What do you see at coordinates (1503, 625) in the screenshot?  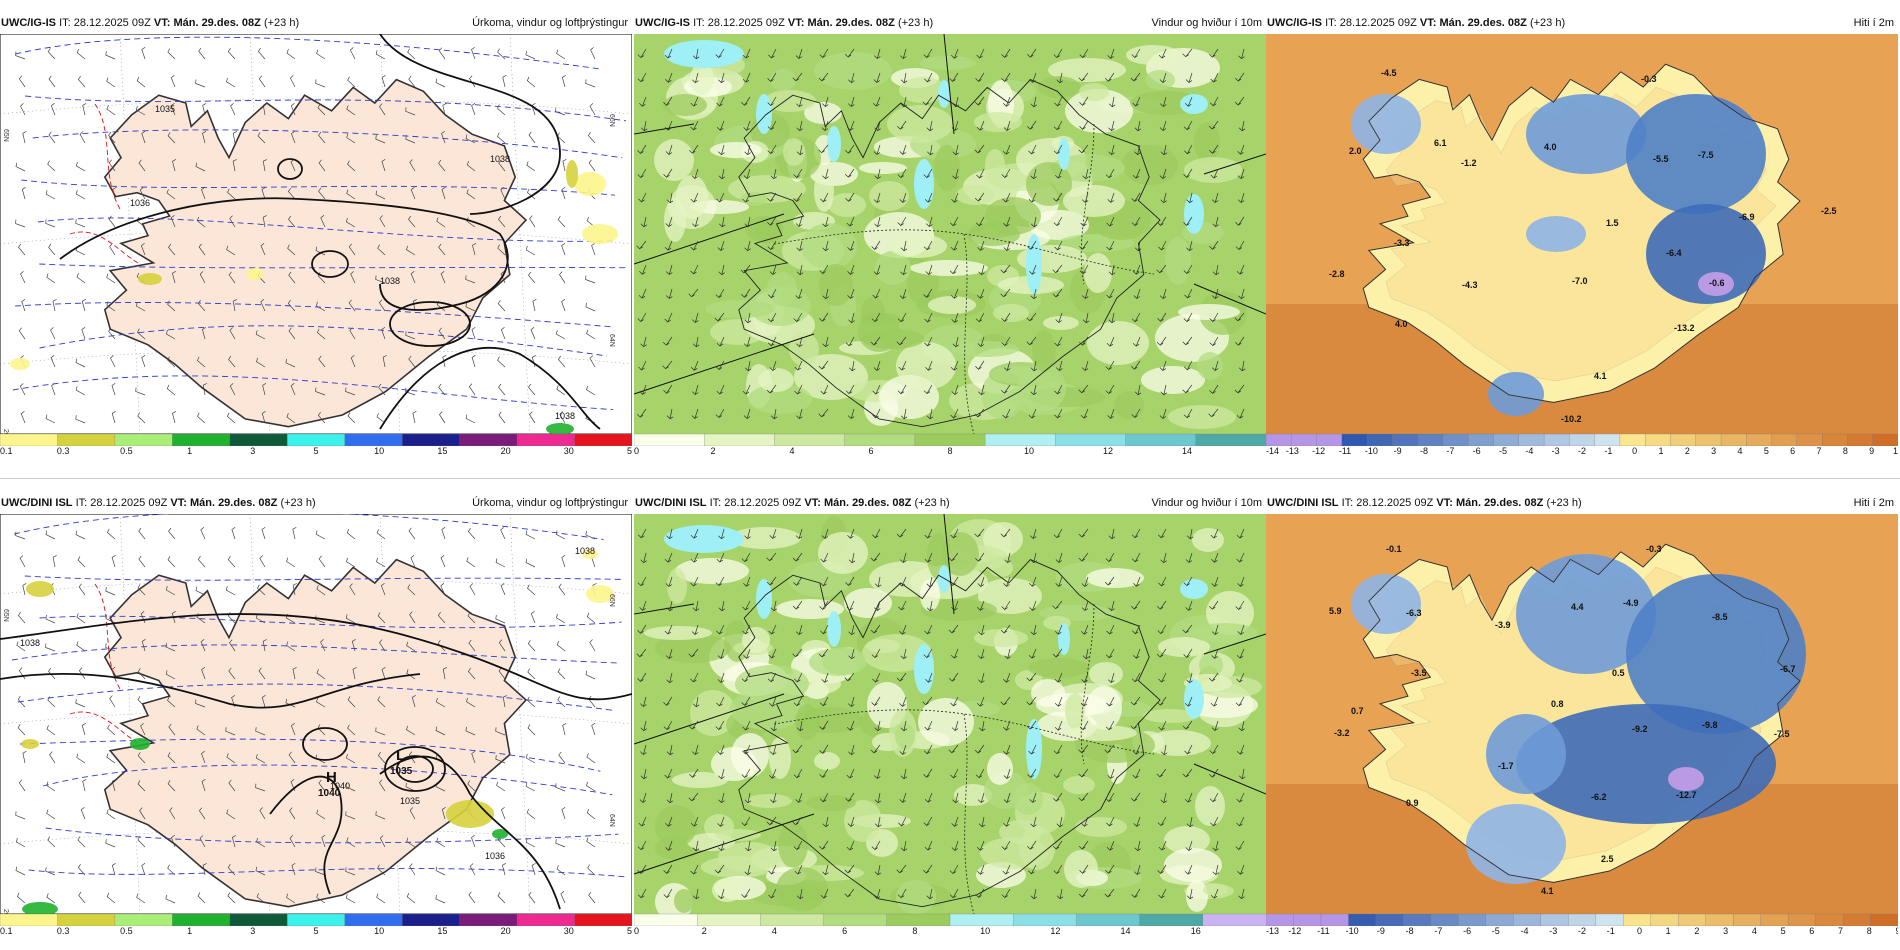 I see `temperature-value: -3.9` at bounding box center [1503, 625].